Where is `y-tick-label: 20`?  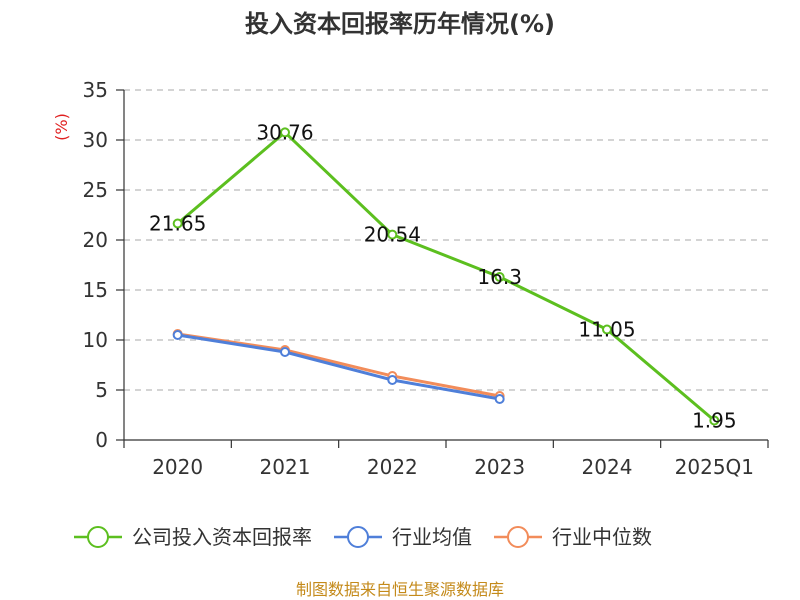 y-tick-label: 20 is located at coordinates (95, 240).